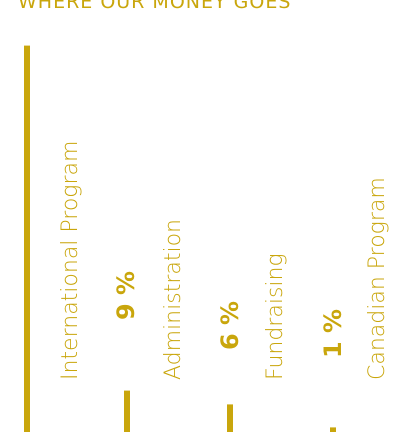  What do you see at coordinates (230, 418) in the screenshot?
I see `bar-administration` at bounding box center [230, 418].